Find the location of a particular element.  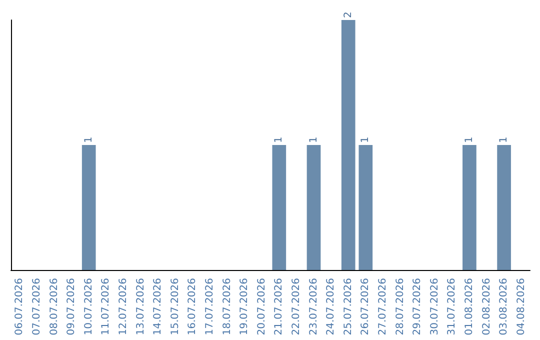

x-tick-label: 14.07.2026 is located at coordinates (158, 307).